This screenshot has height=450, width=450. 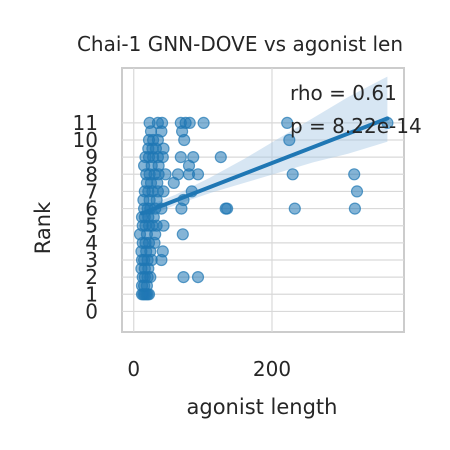 What do you see at coordinates (85, 123) in the screenshot?
I see `y-tick-label: 11` at bounding box center [85, 123].